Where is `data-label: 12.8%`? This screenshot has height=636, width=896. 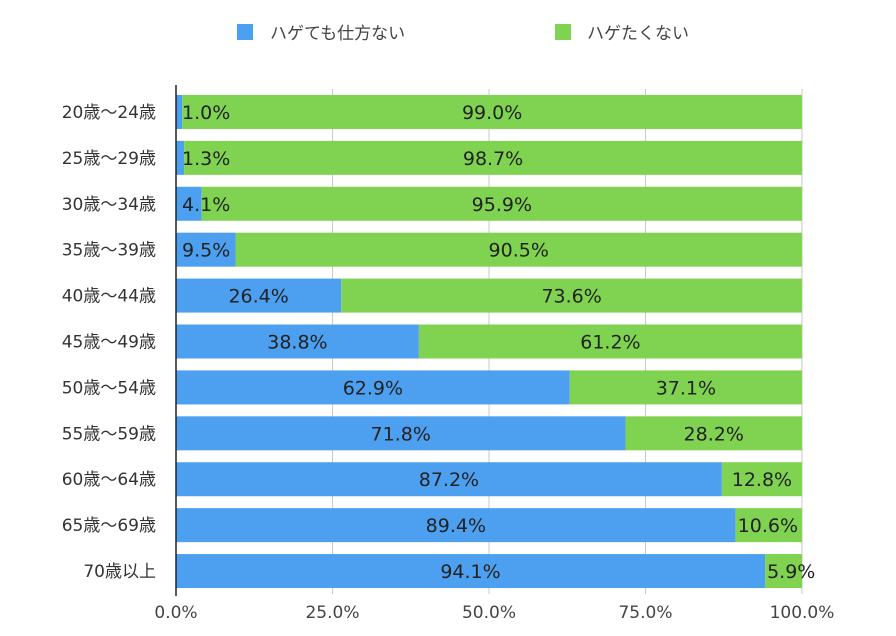
data-label: 12.8% is located at coordinates (762, 480).